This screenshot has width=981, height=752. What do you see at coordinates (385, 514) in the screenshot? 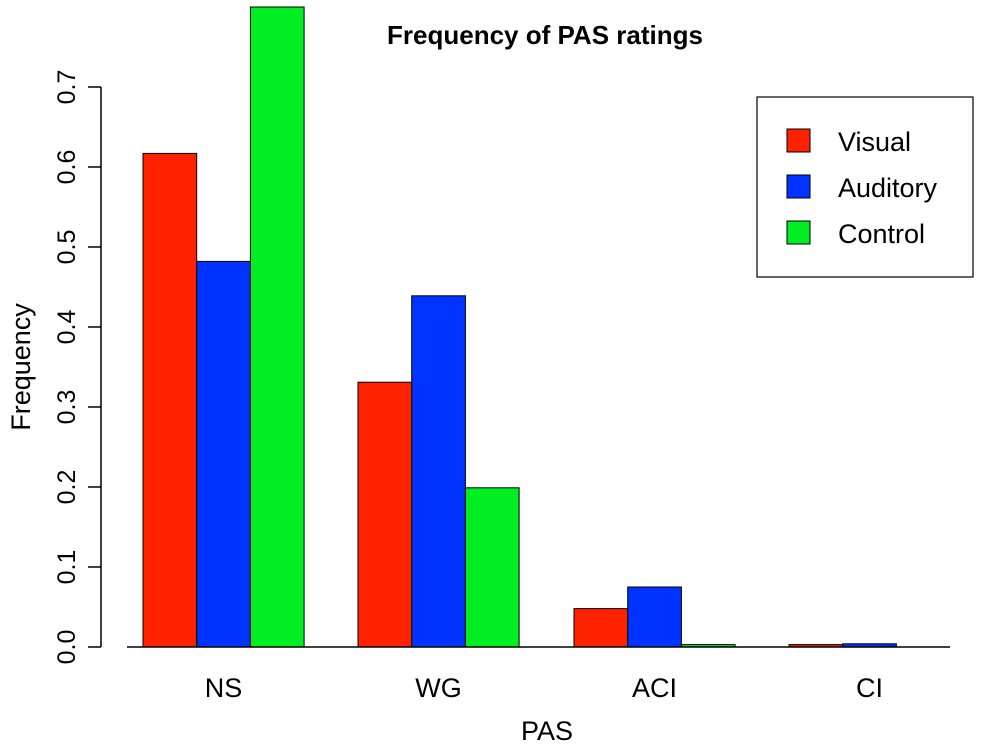
I see `bar-wg-visual` at bounding box center [385, 514].